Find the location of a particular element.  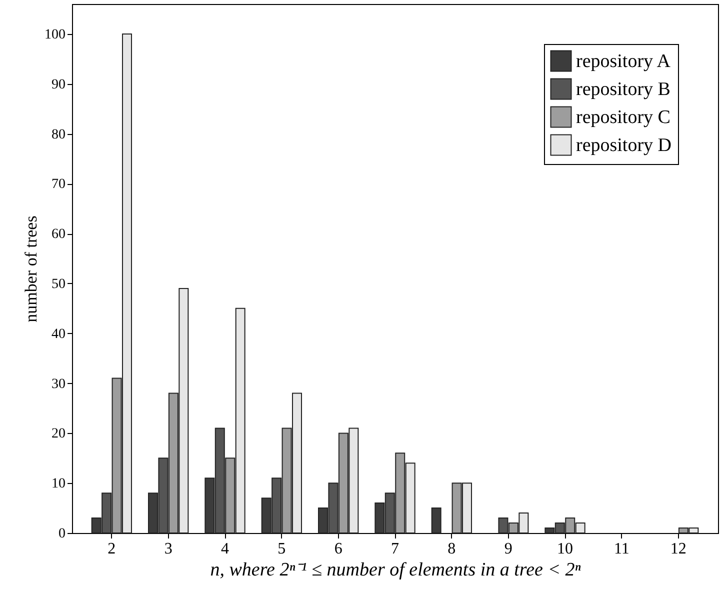

y-tick-label: 20 is located at coordinates (59, 434).